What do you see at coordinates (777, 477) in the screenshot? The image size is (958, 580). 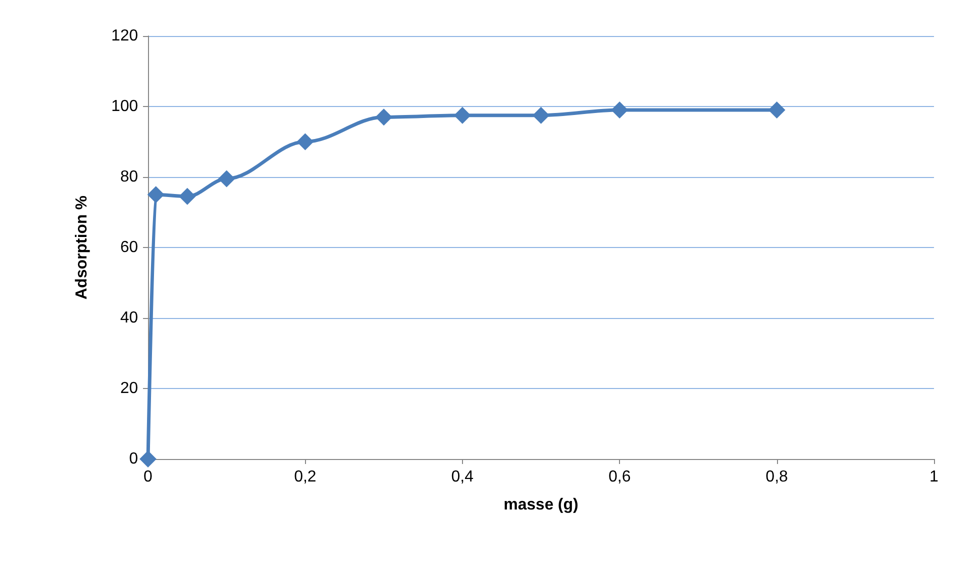 I see `x-tick-label: 0,8` at bounding box center [777, 477].